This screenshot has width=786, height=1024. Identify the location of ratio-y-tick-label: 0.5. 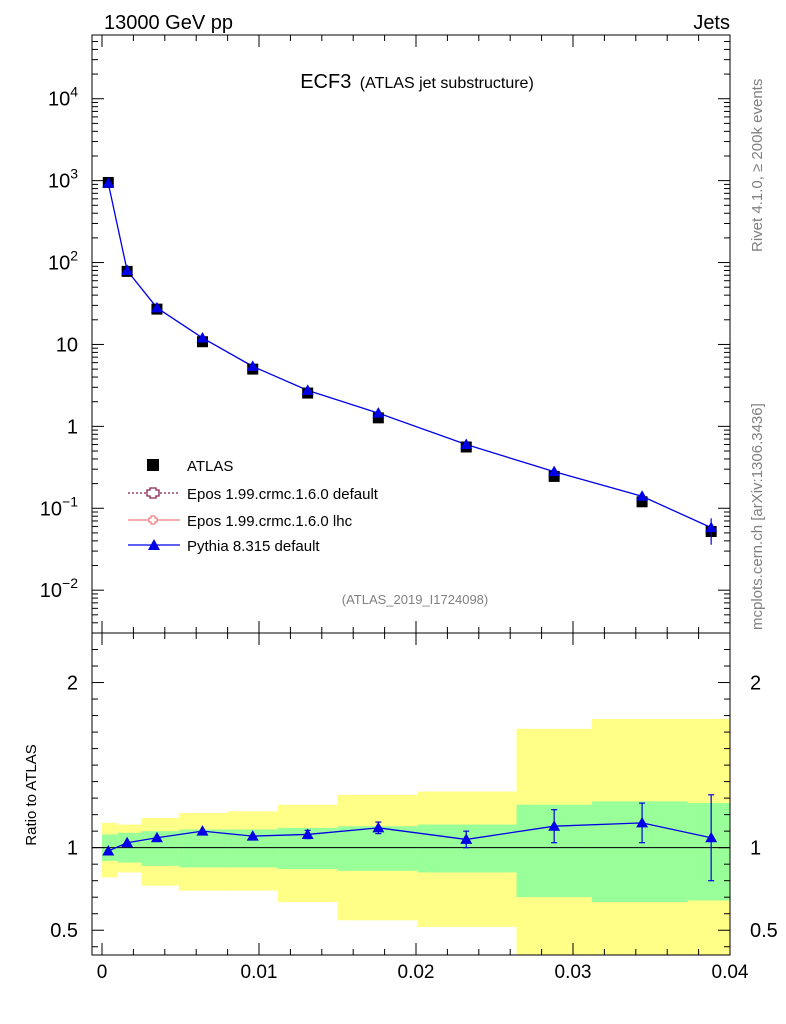
(64, 931).